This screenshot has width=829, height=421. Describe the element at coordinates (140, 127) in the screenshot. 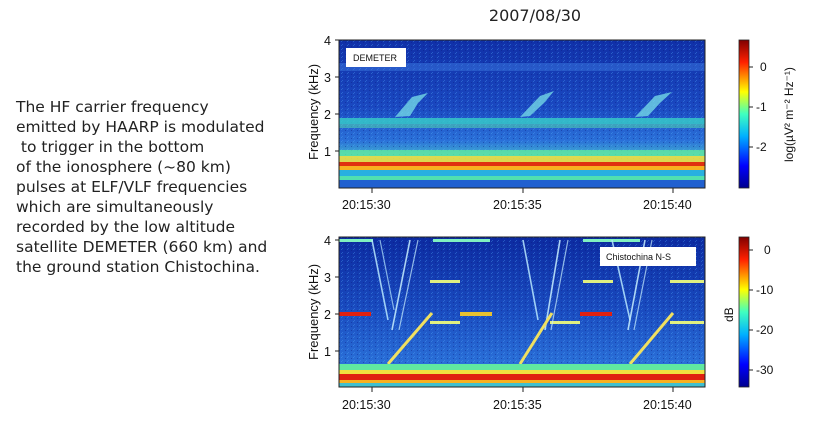

I see `caption-line: emitted by HAARP is modulated` at that location.